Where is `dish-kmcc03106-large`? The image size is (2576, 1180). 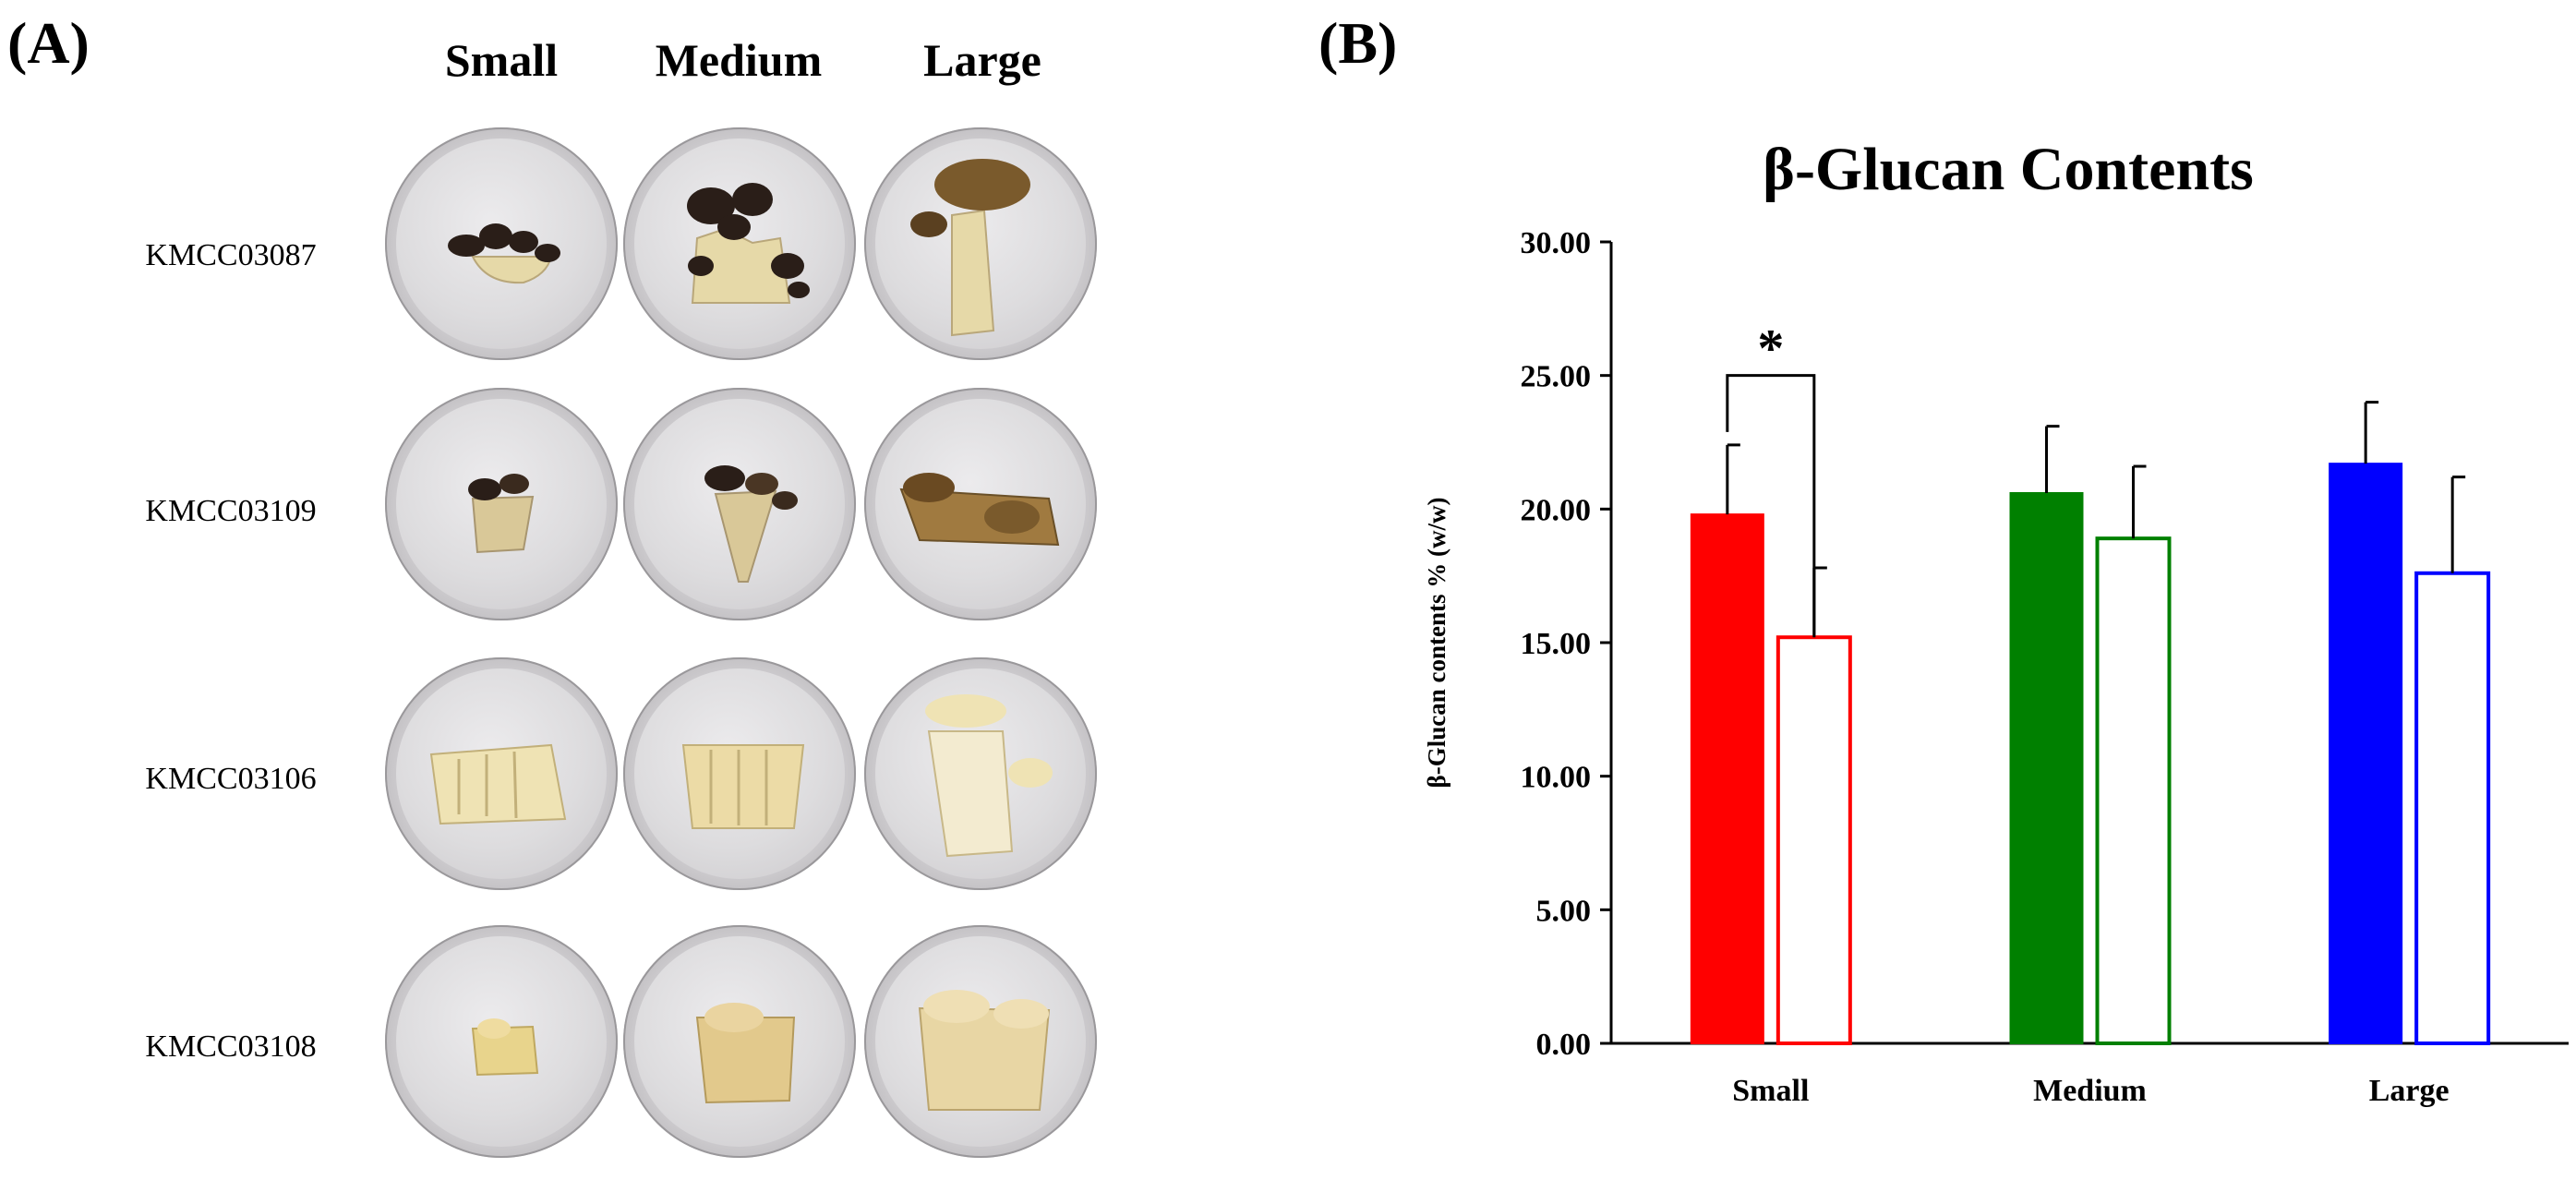
dish-kmcc03106-large is located at coordinates (980, 773).